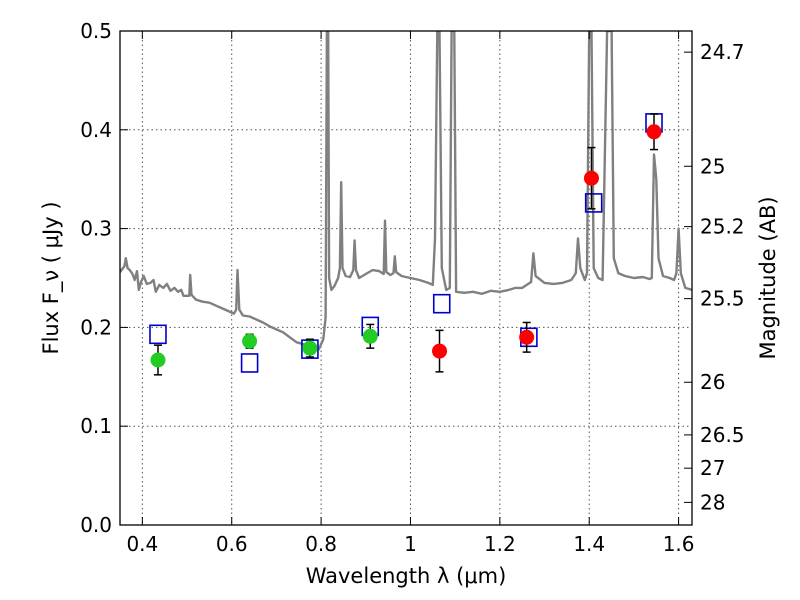  I want to click on y-axis-title: Flux F_ν ( μJy ), so click(51, 277).